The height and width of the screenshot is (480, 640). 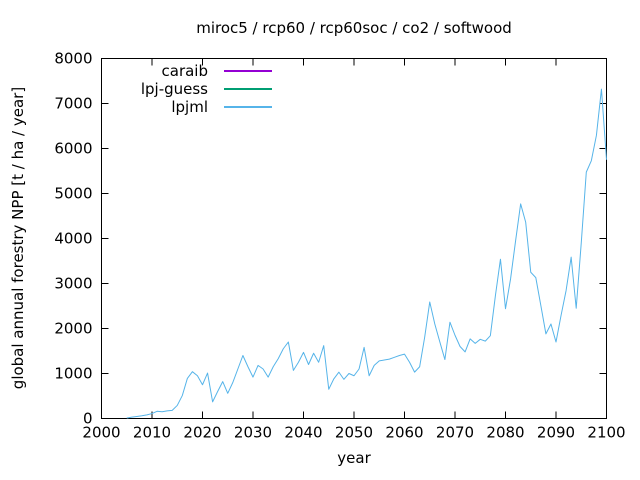 I want to click on legend-label-lpj-guess: lpj-guess, so click(x=174, y=89).